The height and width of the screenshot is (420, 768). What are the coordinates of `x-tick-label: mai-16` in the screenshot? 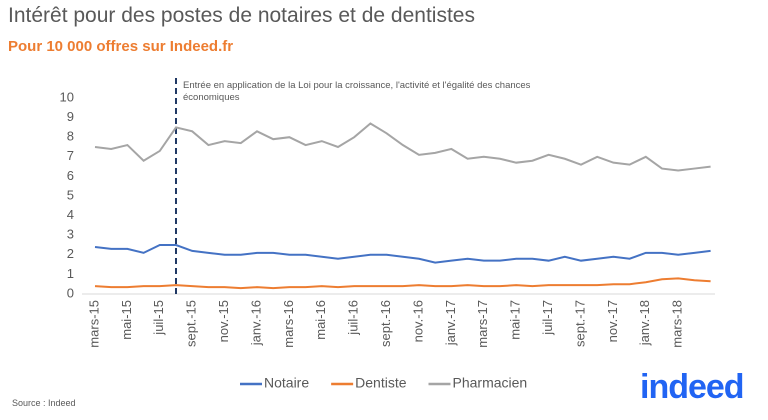 It's located at (320, 320).